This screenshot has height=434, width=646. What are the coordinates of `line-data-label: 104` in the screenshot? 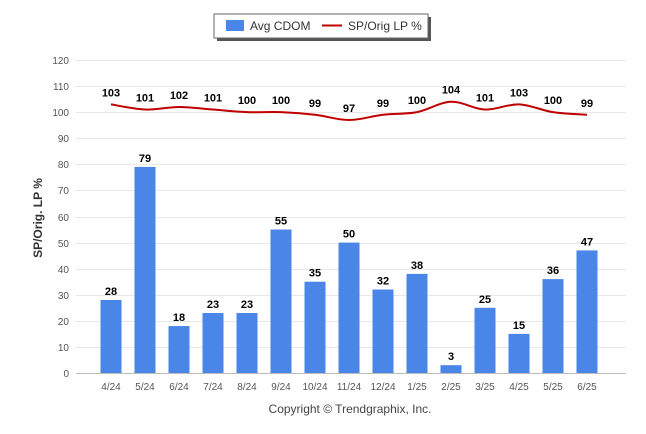 It's located at (451, 91).